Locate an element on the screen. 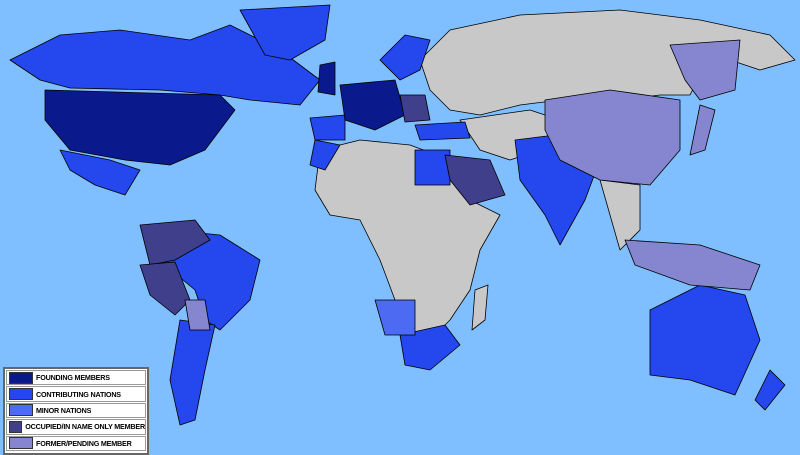 This screenshot has width=800, height=455. region-new-zealand is located at coordinates (770, 390).